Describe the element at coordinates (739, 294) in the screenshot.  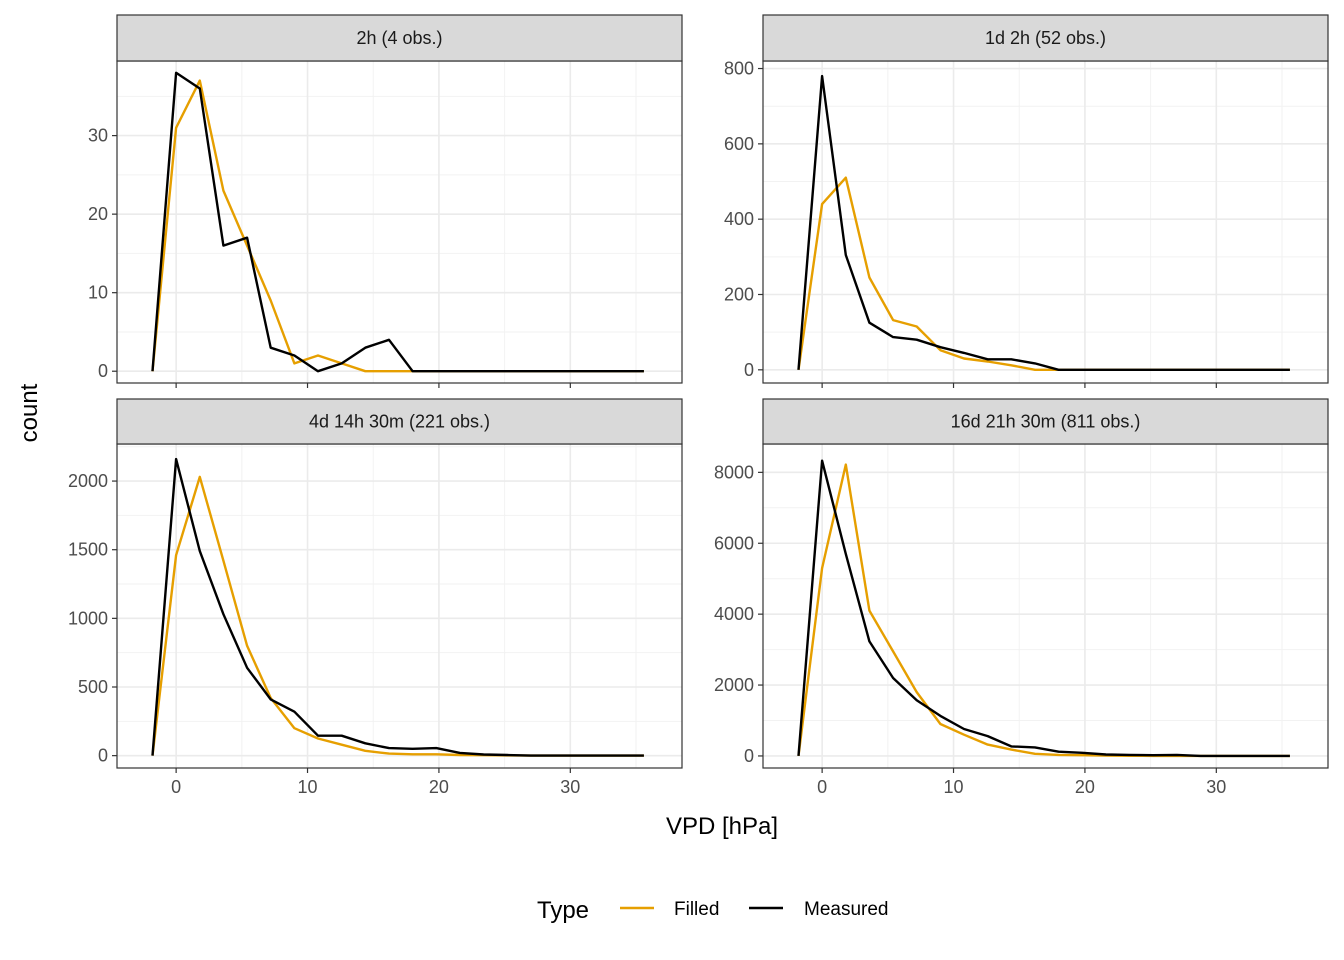
I see `y-tick-label: 200` at that location.